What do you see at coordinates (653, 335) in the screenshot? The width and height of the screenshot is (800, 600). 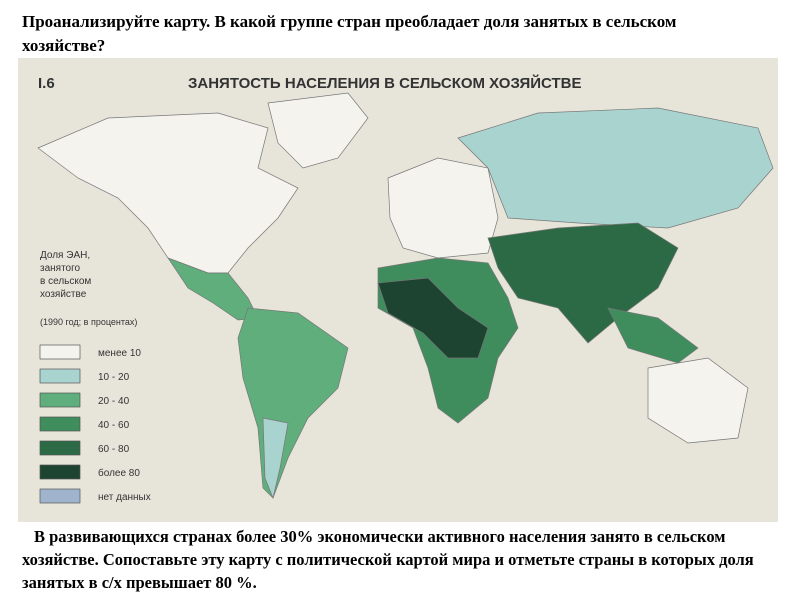 I see `southeast-asia` at bounding box center [653, 335].